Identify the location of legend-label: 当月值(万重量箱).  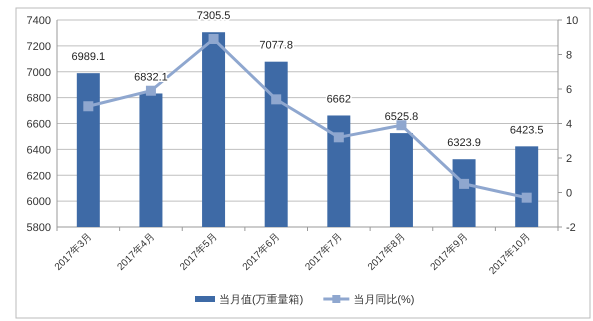
(261, 299).